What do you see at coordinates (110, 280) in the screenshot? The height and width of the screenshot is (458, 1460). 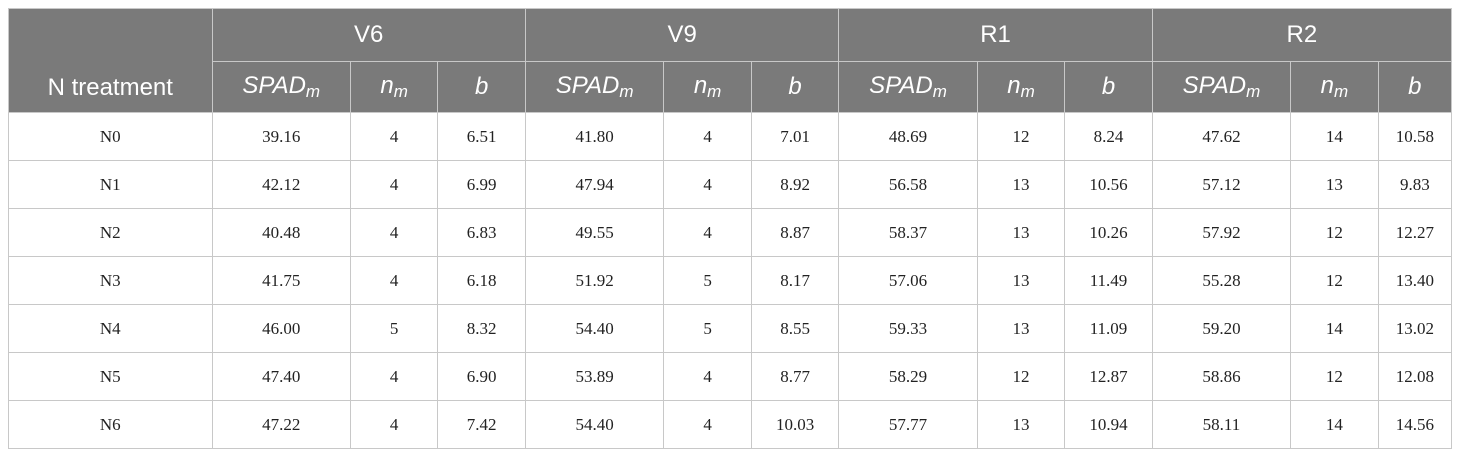 I see `treatment-cell: N3` at bounding box center [110, 280].